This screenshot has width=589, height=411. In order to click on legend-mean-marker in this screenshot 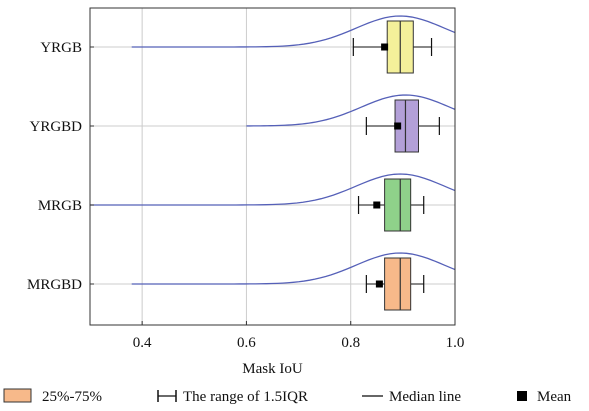, I will do `click(522, 396)`.